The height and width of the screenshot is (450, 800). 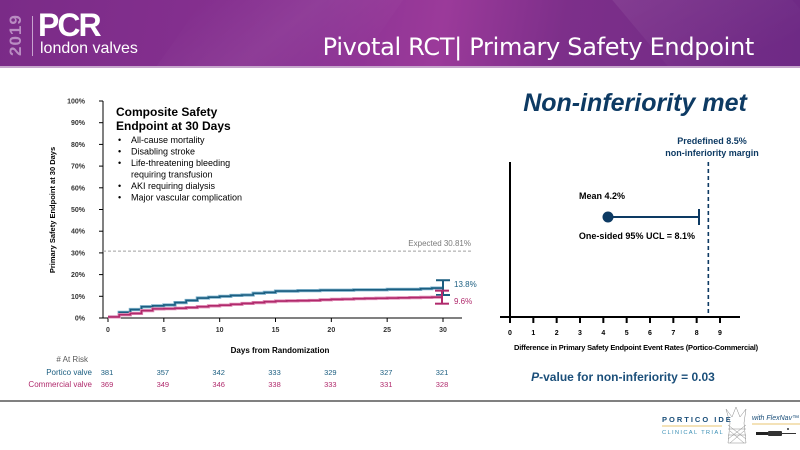 I want to click on logo-divider, so click(x=32, y=36).